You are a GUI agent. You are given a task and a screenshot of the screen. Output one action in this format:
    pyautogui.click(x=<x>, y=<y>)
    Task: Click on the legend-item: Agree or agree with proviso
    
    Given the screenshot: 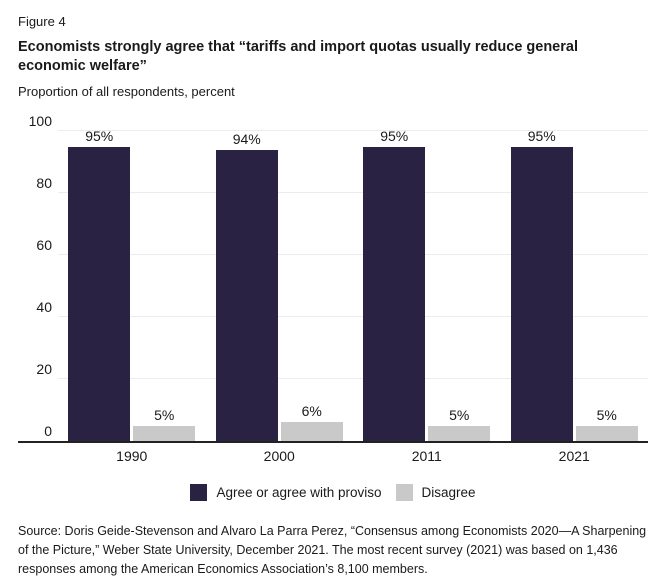 What is the action you would take?
    pyautogui.click(x=286, y=492)
    